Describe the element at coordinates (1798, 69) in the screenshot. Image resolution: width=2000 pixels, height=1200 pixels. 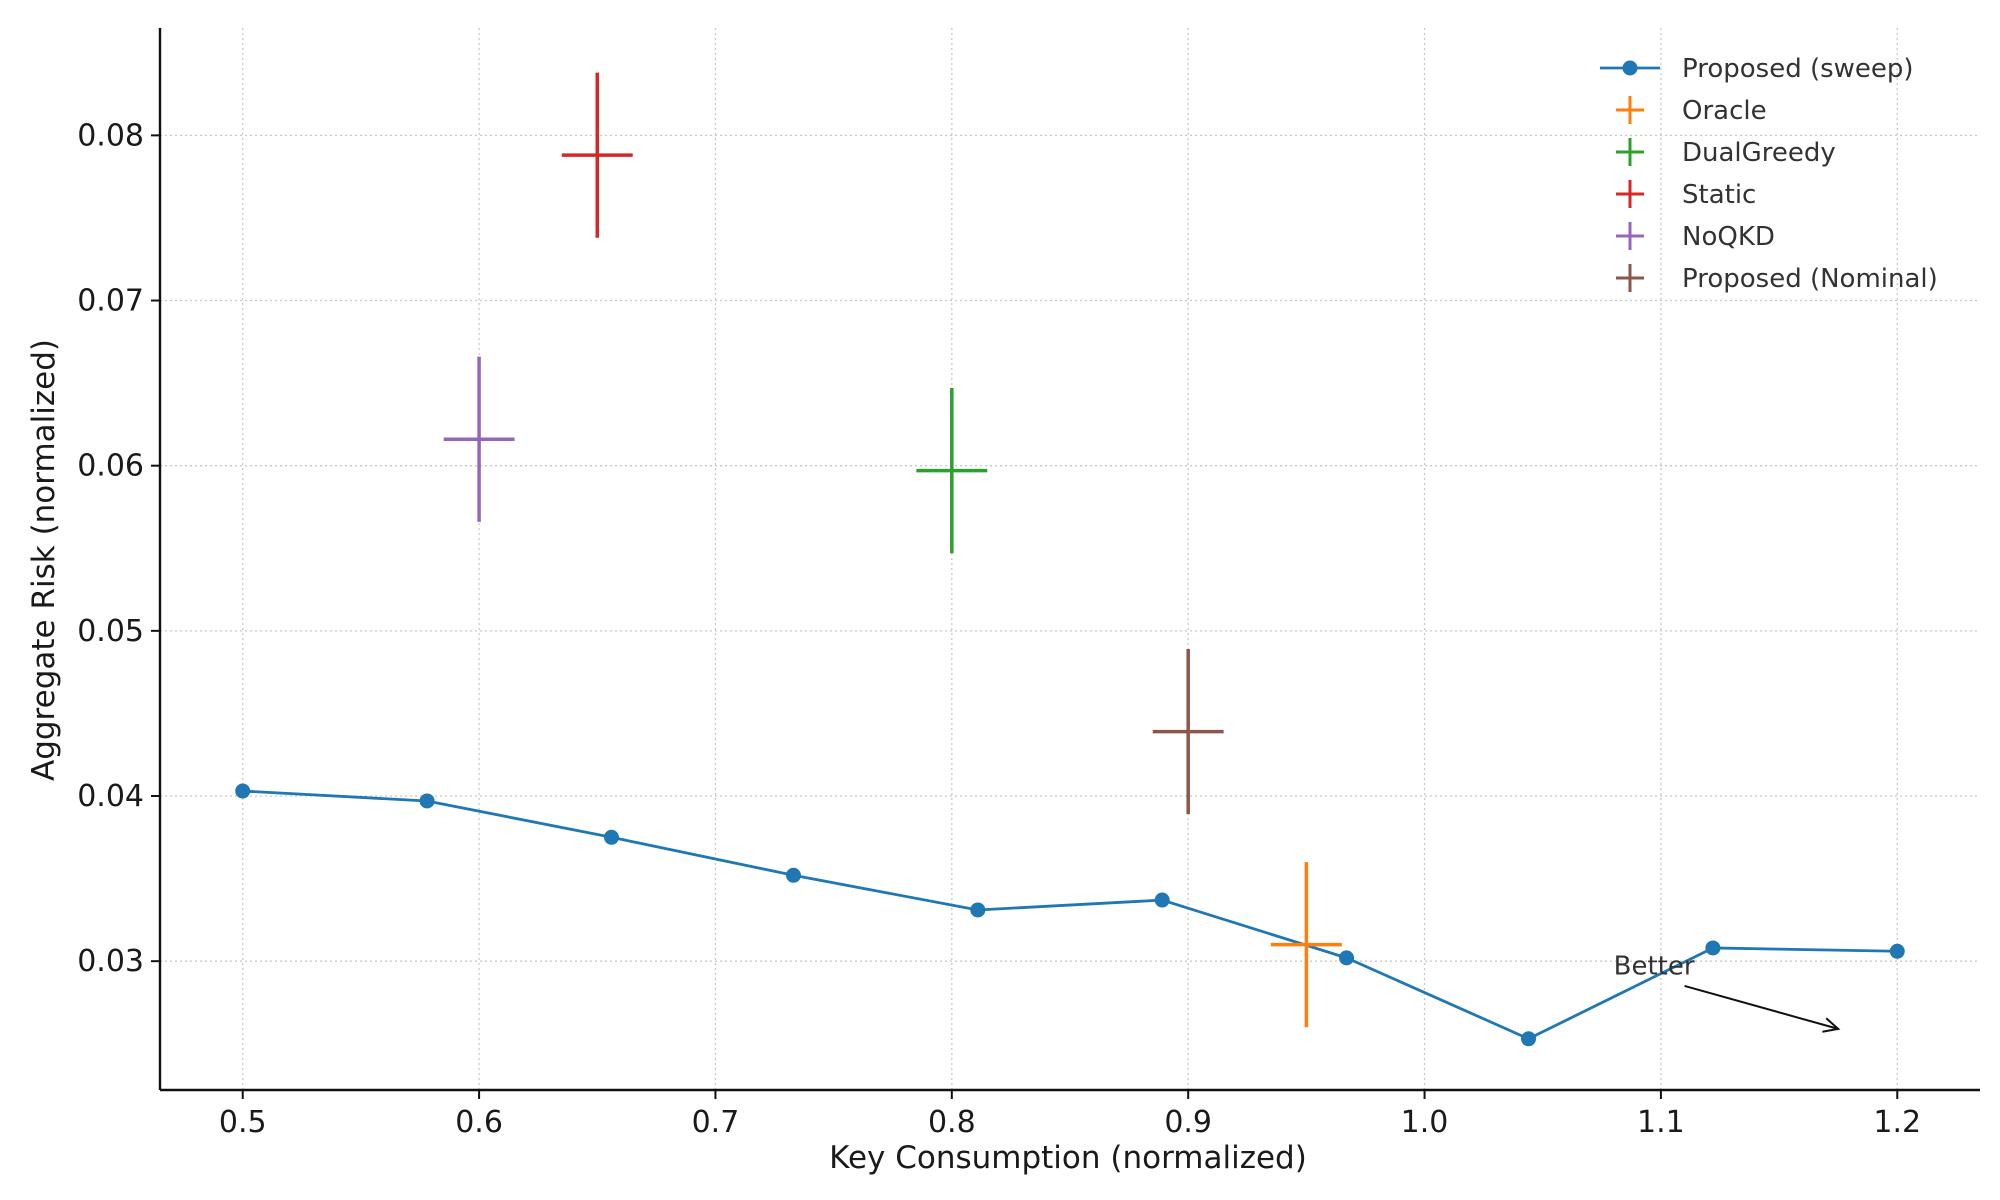
I see `legend-label: Proposed (sweep)` at that location.